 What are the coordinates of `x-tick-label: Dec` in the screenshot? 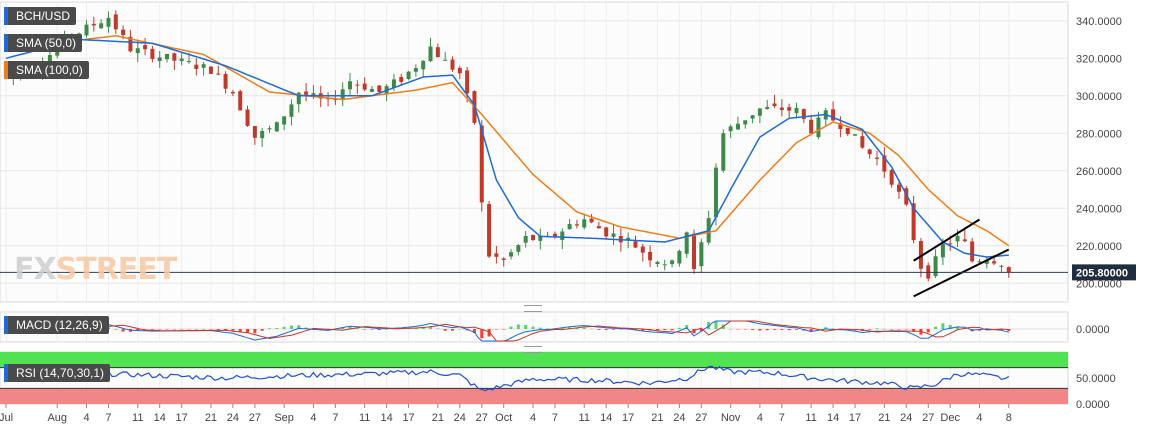 It's located at (950, 418).